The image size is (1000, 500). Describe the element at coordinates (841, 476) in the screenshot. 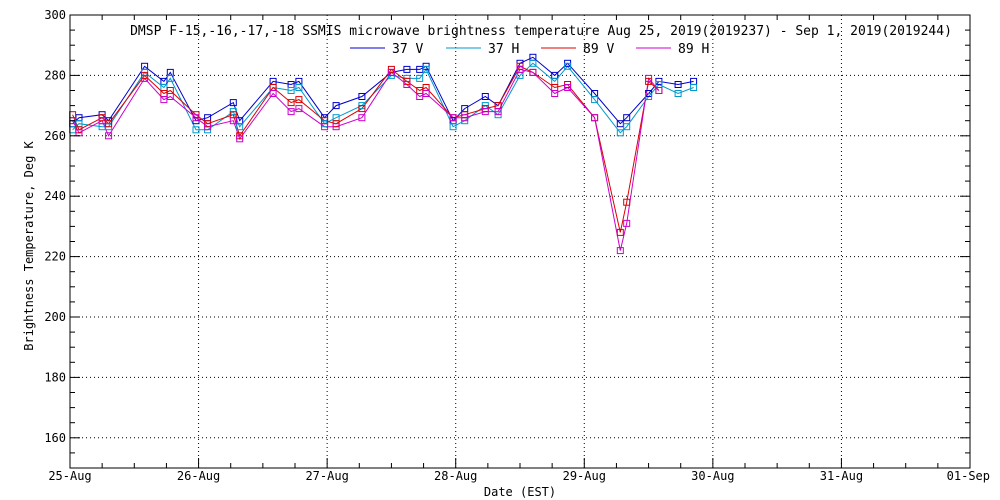

I see `x-tick-label: 31-Aug` at that location.